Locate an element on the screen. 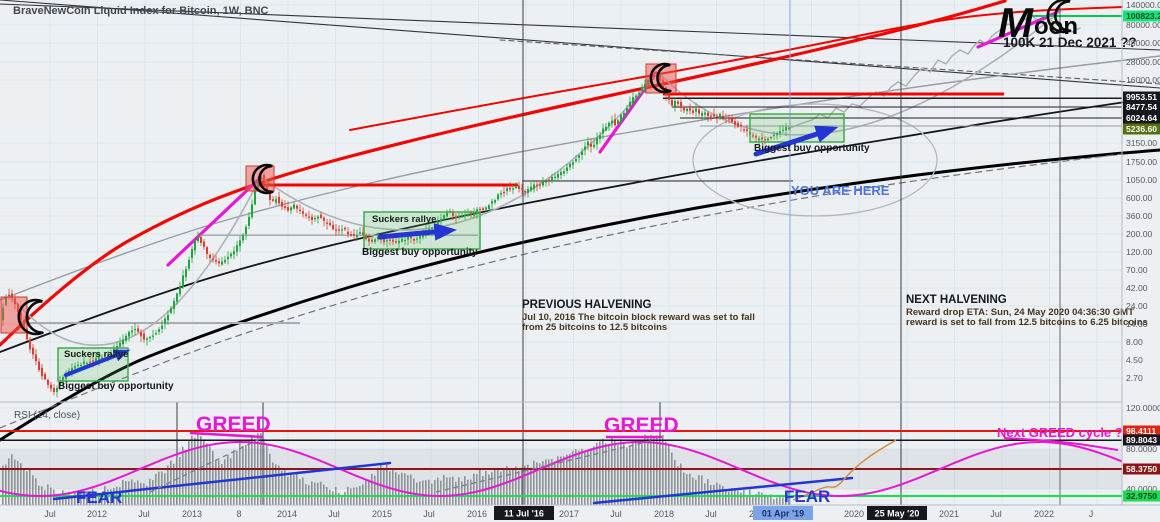  time-axis-label: 2015 is located at coordinates (382, 514).